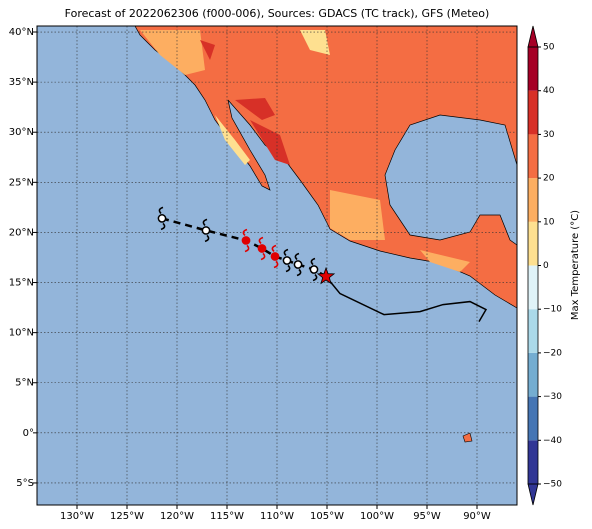 The width and height of the screenshot is (592, 529). What do you see at coordinates (327, 516) in the screenshot?
I see `x-tick-label: 105°W` at bounding box center [327, 516].